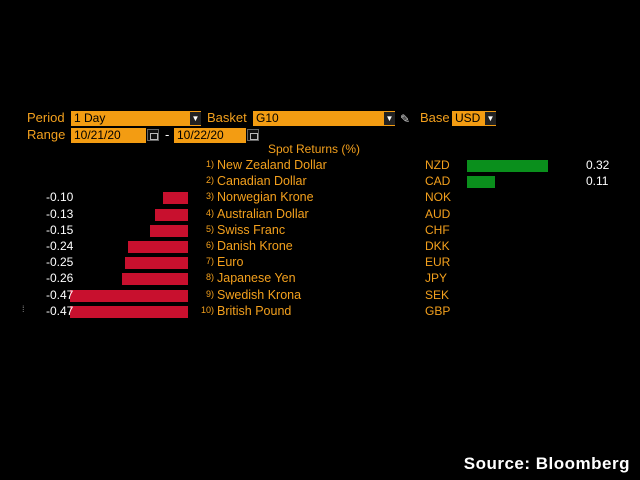  What do you see at coordinates (169, 230) in the screenshot?
I see `bar-chf` at bounding box center [169, 230].